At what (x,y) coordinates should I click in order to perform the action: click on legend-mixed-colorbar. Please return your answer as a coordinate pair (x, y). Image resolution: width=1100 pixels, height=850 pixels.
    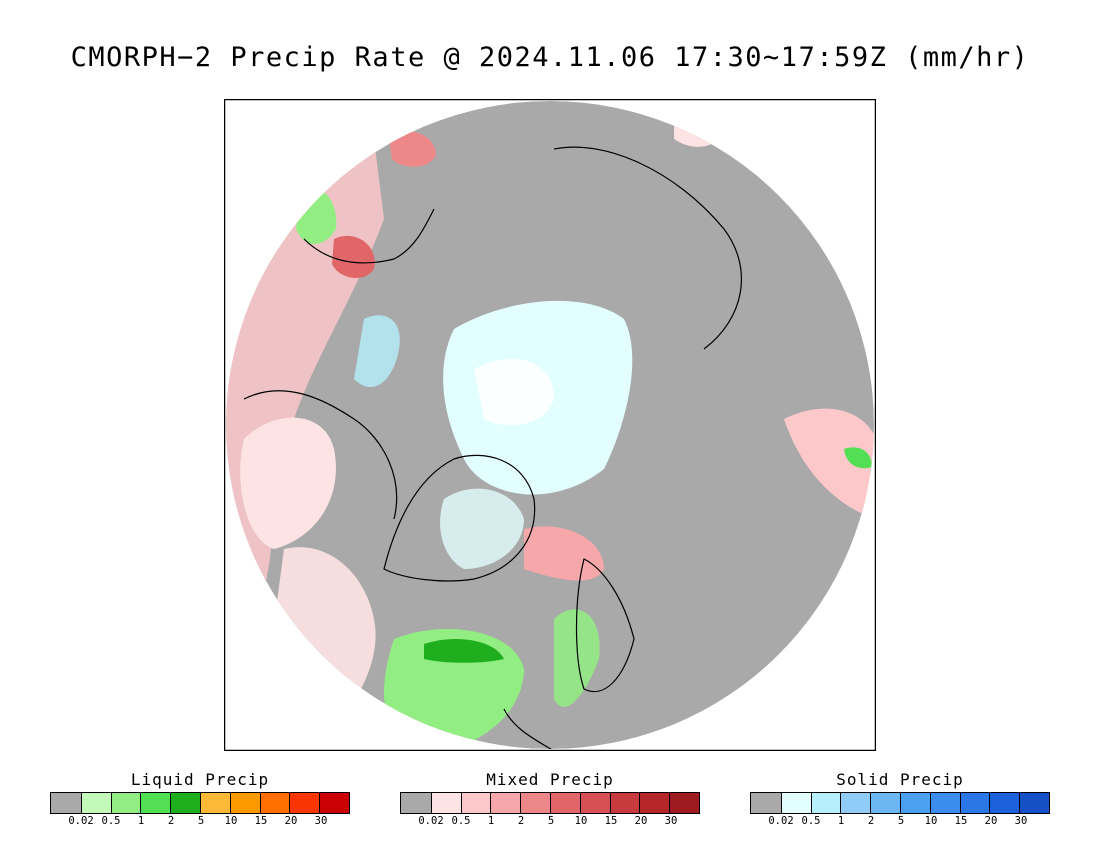
    Looking at the image, I should click on (550, 803).